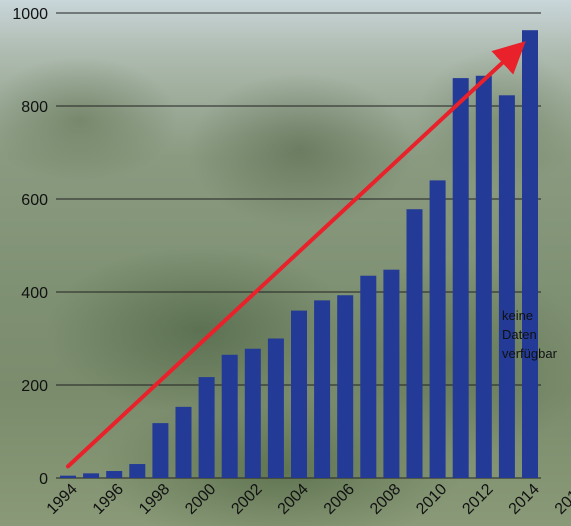 The height and width of the screenshot is (526, 571). Describe the element at coordinates (34, 200) in the screenshot. I see `y-tick-label-600: 600` at that location.